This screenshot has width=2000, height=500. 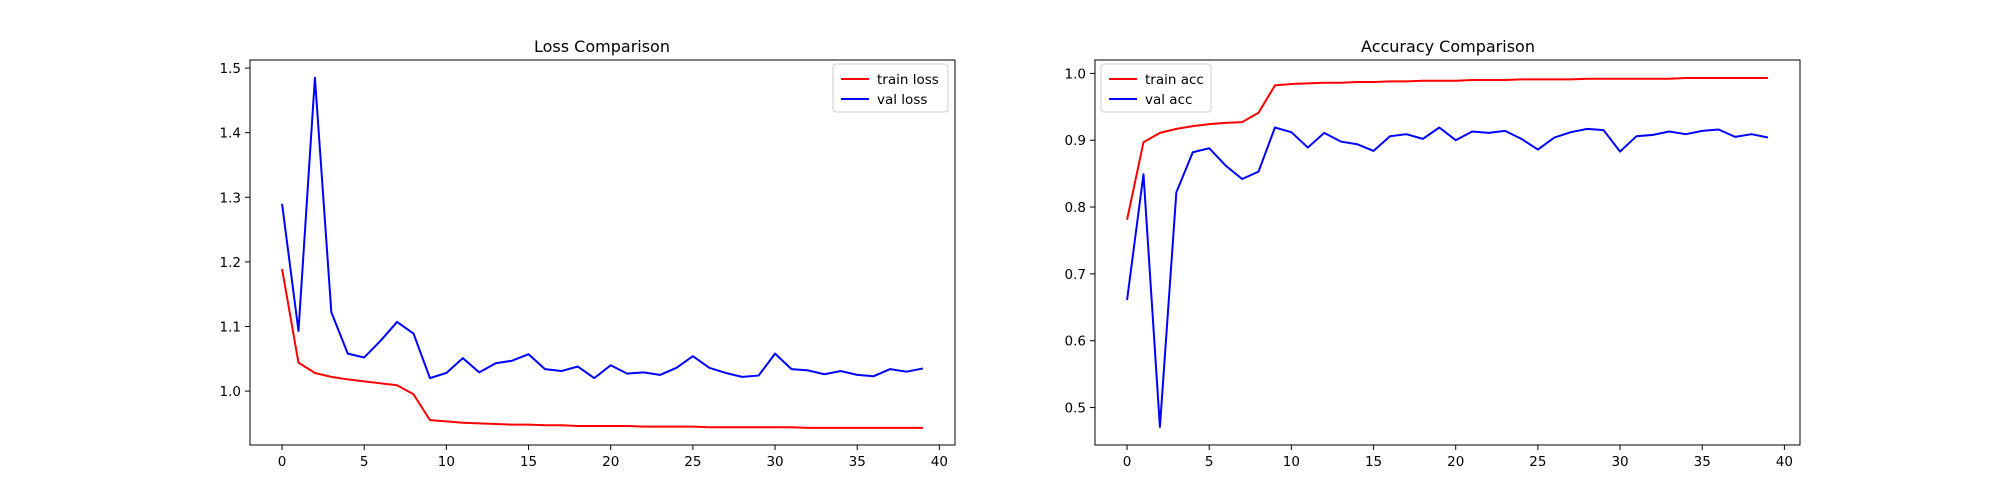 What do you see at coordinates (1075, 141) in the screenshot?
I see `y-tick-label: 0.9` at bounding box center [1075, 141].